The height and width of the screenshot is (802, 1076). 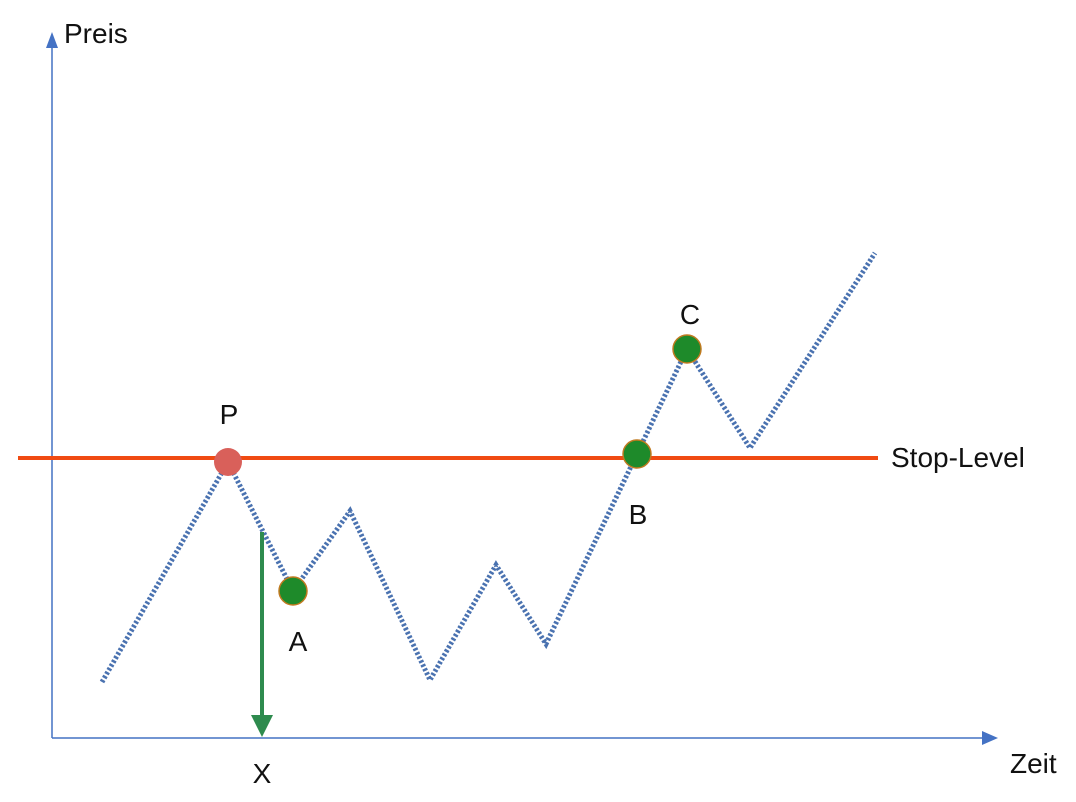 I want to click on point-a, so click(x=293, y=591).